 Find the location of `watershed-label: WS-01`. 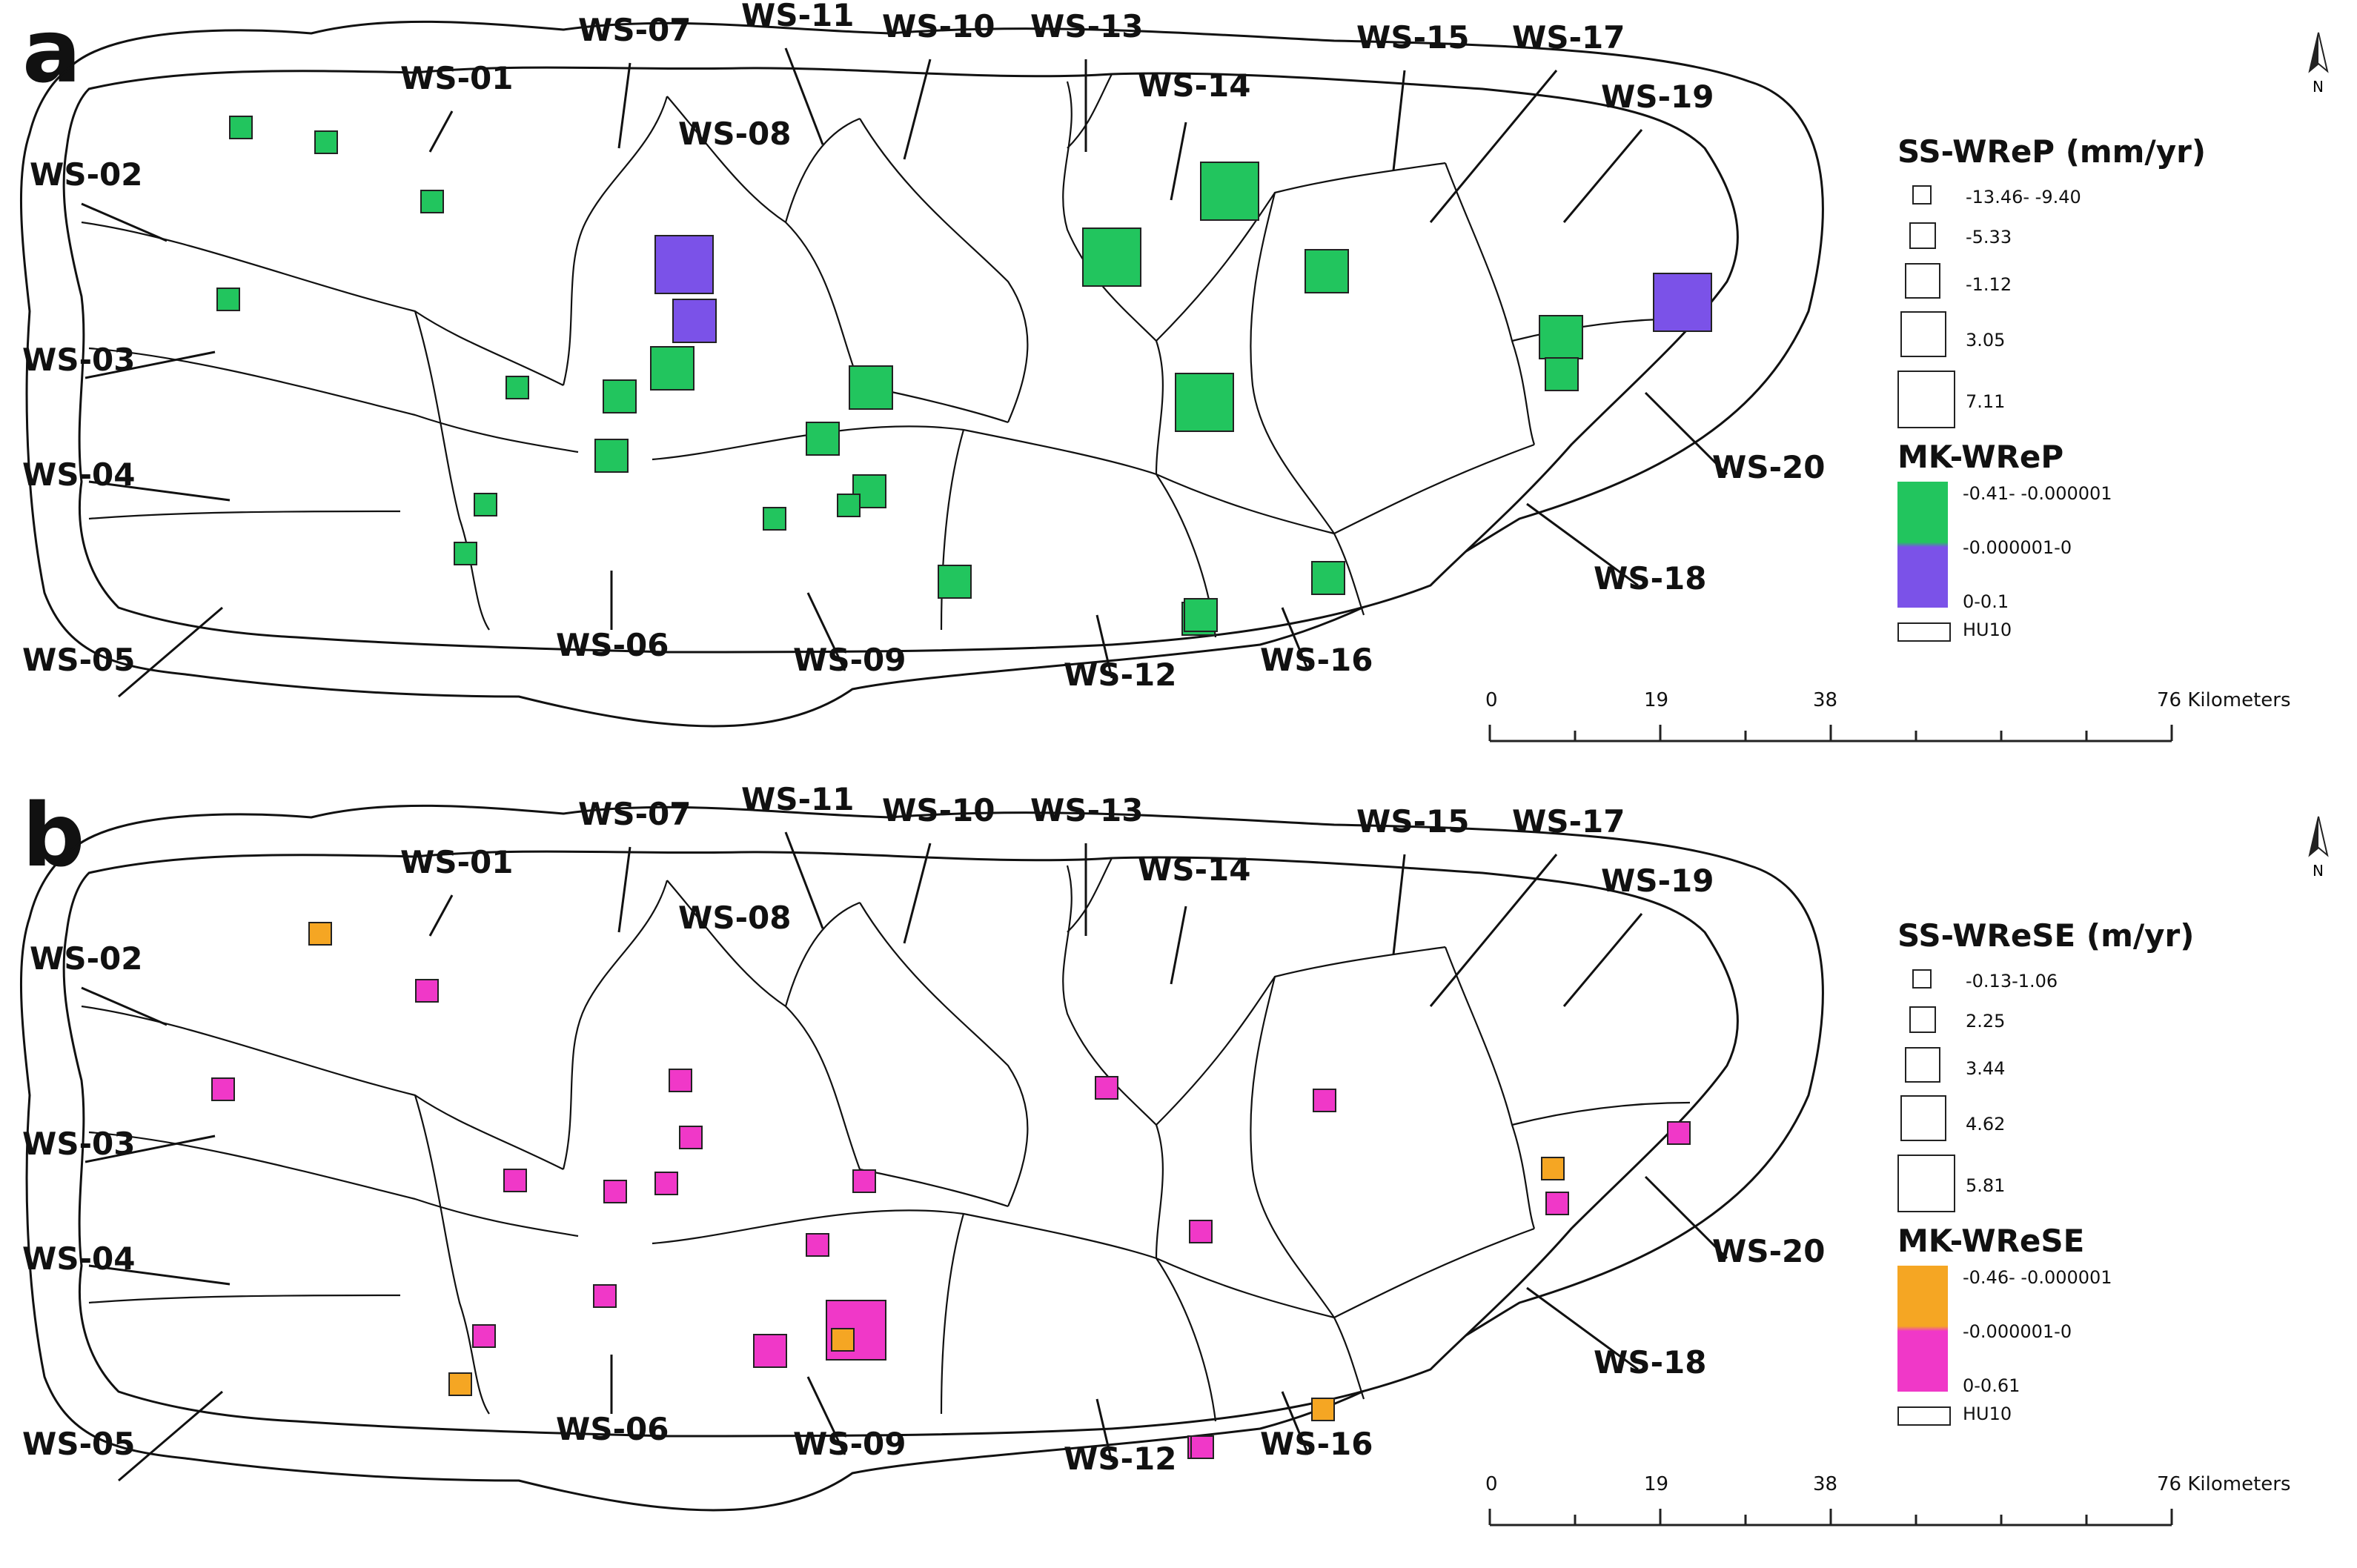

watershed-label: WS-01 is located at coordinates (456, 862).